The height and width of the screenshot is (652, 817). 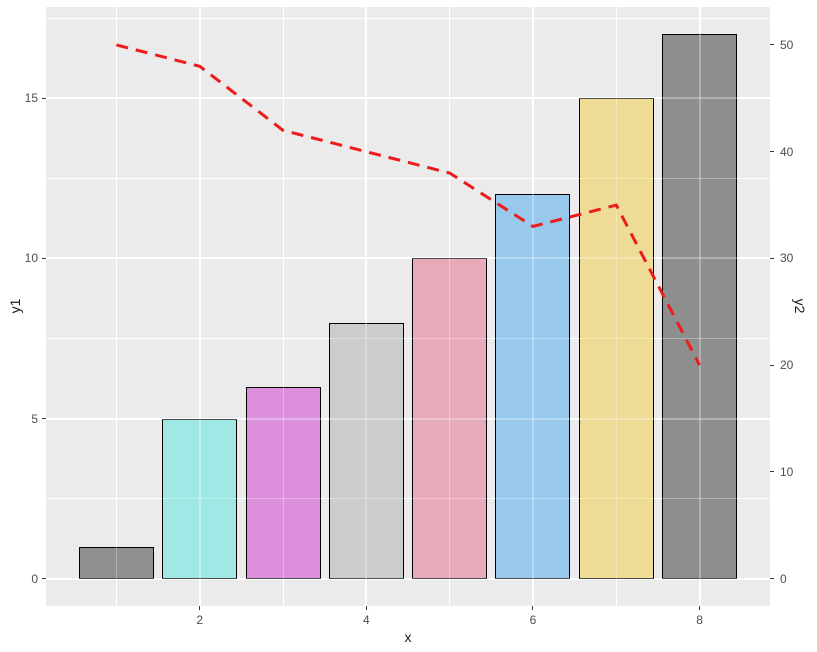 I want to click on bar-x2, so click(x=200, y=498).